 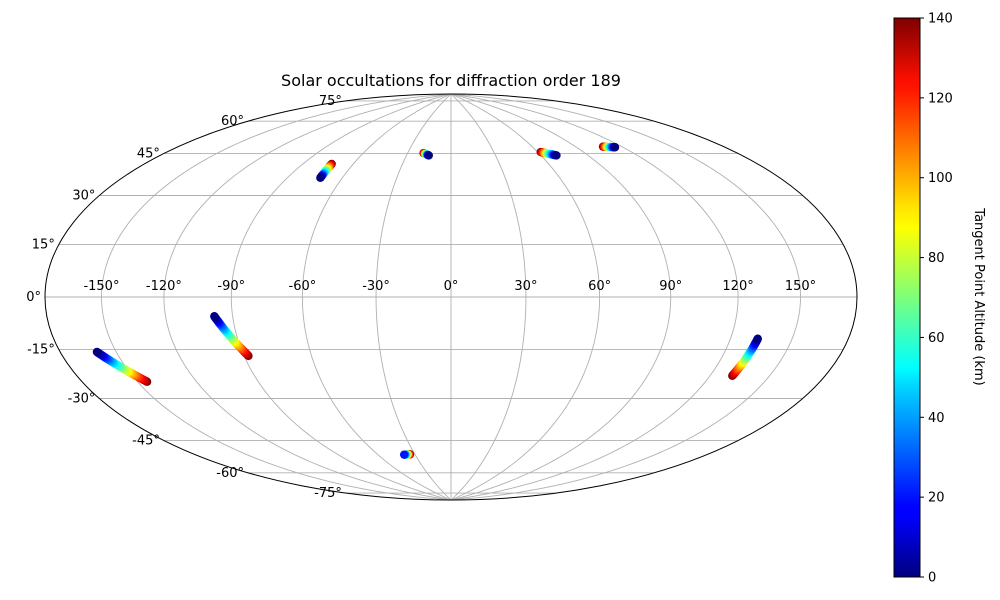 What do you see at coordinates (146, 441) in the screenshot?
I see `lat-tick-label: -45°` at bounding box center [146, 441].